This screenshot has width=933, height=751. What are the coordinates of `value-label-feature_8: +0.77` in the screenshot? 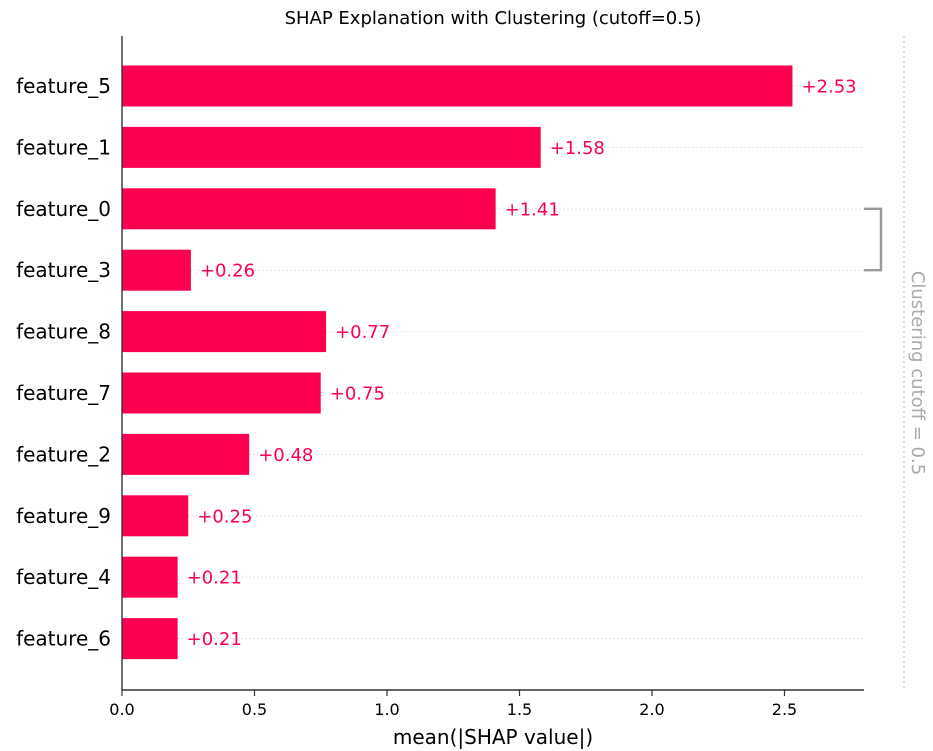 It's located at (362, 332).